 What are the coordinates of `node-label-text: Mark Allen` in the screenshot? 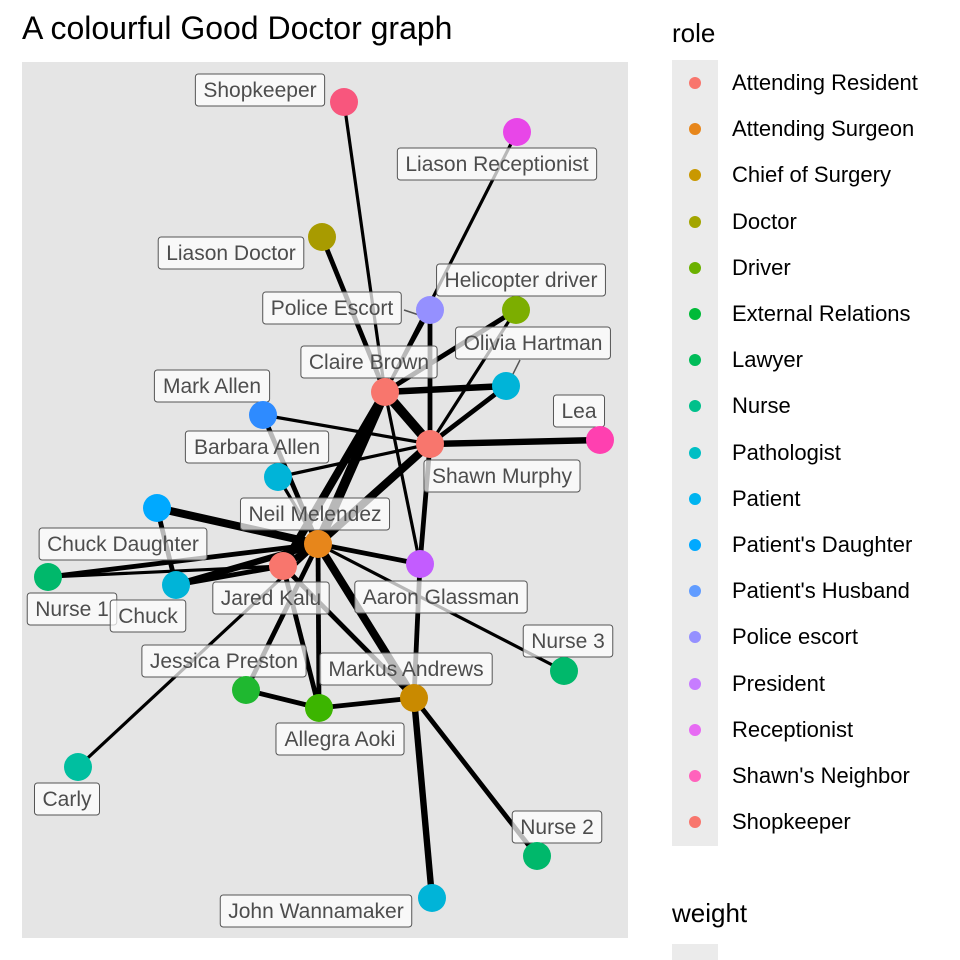 It's located at (212, 386).